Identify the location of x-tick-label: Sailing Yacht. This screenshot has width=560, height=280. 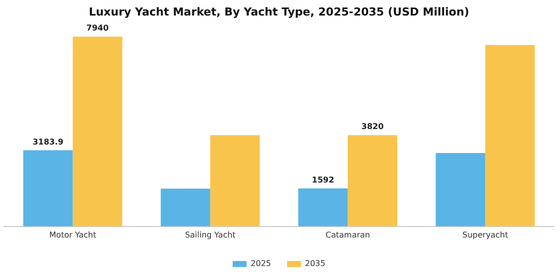
(210, 235).